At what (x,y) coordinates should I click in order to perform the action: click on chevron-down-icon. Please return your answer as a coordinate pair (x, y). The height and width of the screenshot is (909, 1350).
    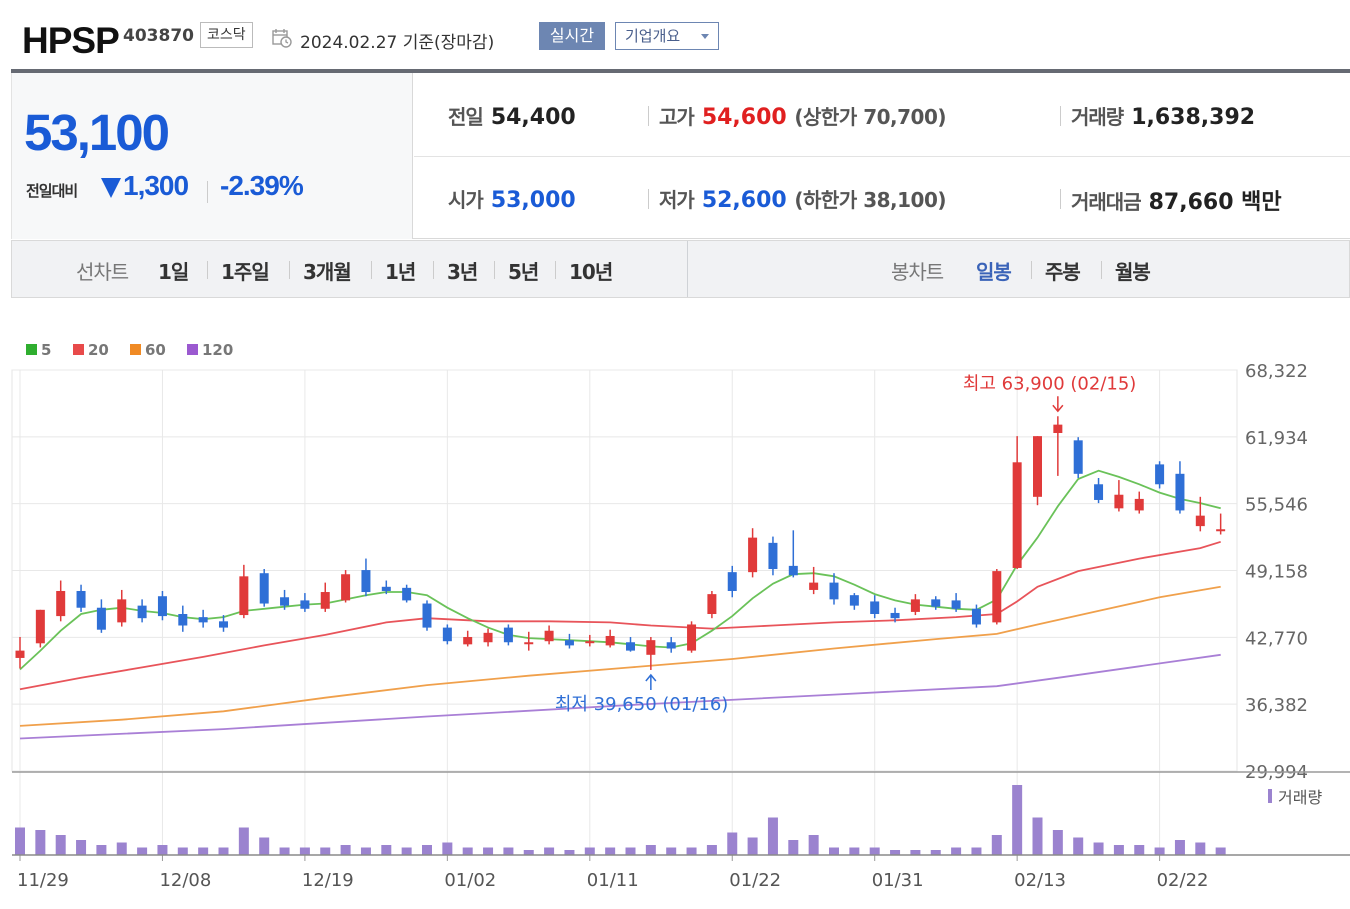
    Looking at the image, I should click on (705, 36).